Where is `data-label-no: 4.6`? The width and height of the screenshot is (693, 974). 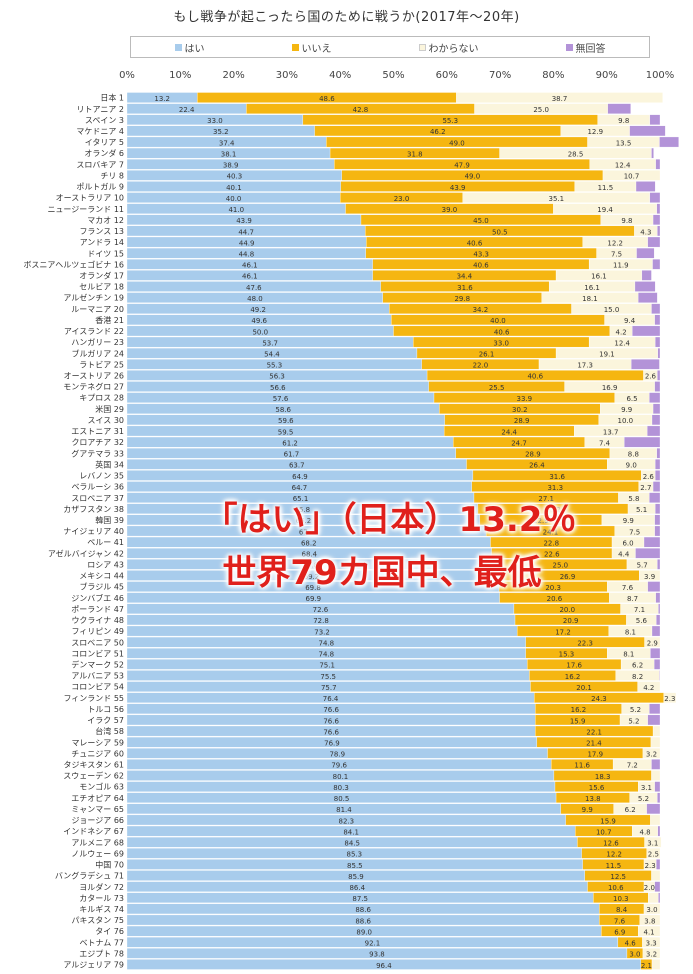
data-label-no: 4.6 is located at coordinates (631, 944).